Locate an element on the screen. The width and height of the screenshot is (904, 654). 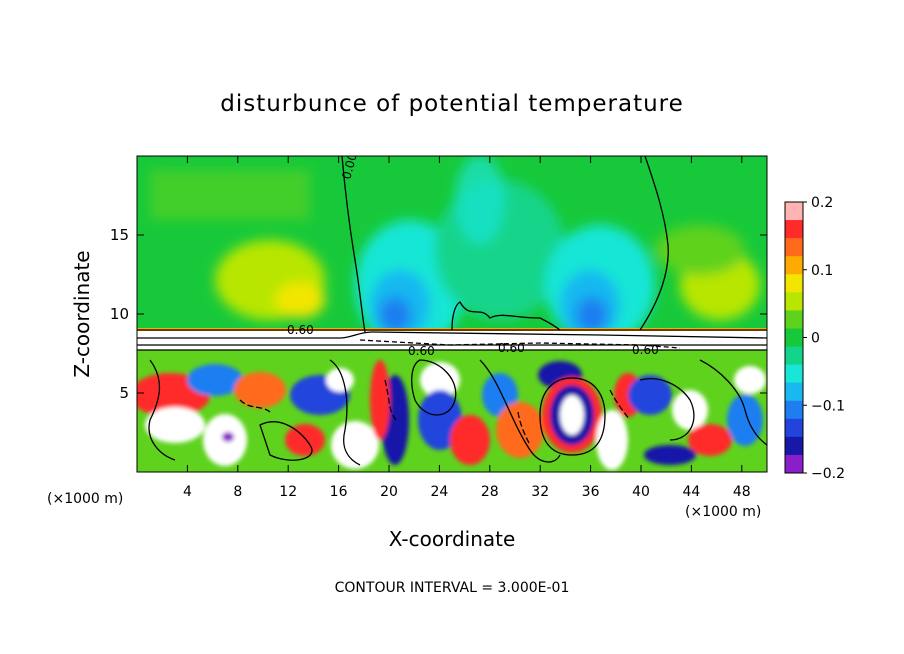
x-axis-label: X-coordinate is located at coordinates (452, 539).